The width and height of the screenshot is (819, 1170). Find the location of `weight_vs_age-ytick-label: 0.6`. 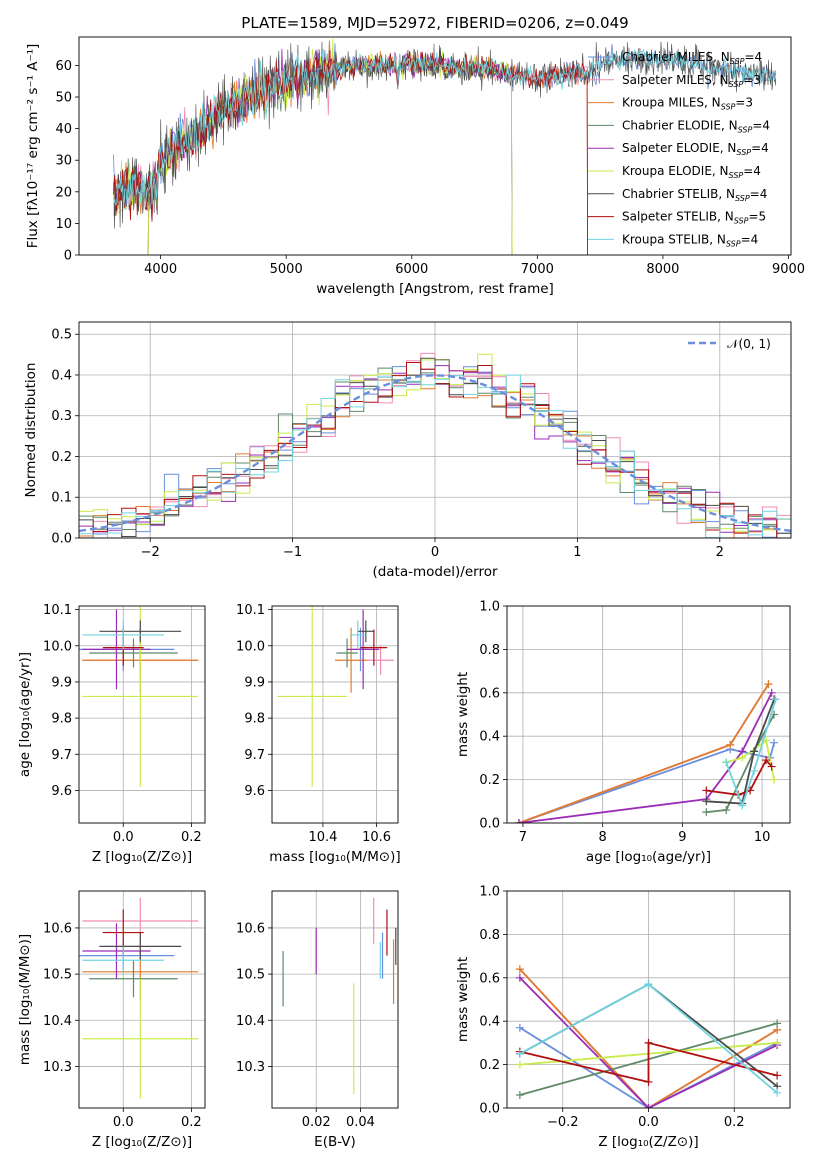

weight_vs_age-ytick-label: 0.6 is located at coordinates (489, 693).